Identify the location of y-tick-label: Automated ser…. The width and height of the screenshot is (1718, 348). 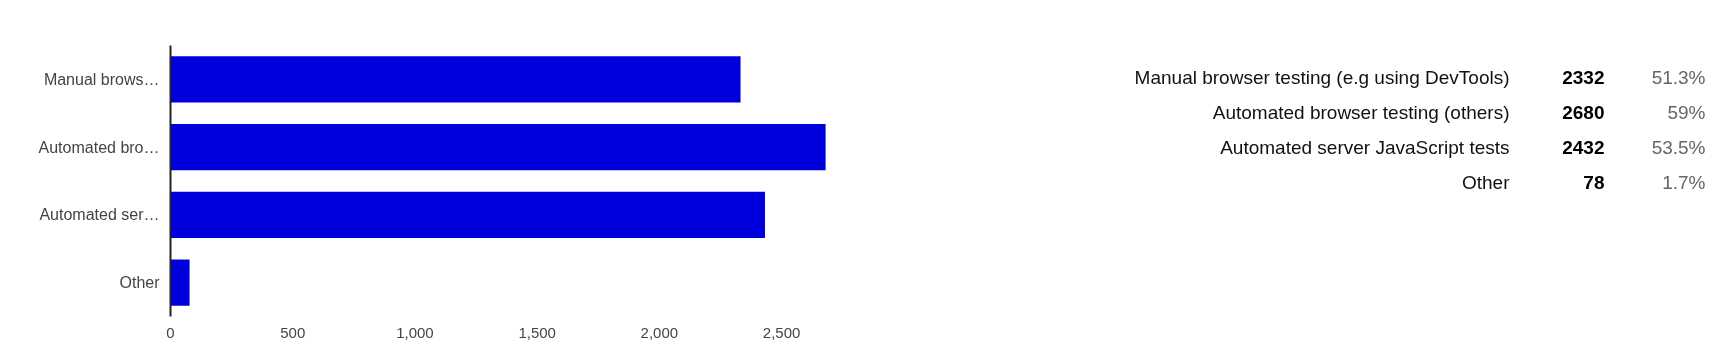
(99, 215).